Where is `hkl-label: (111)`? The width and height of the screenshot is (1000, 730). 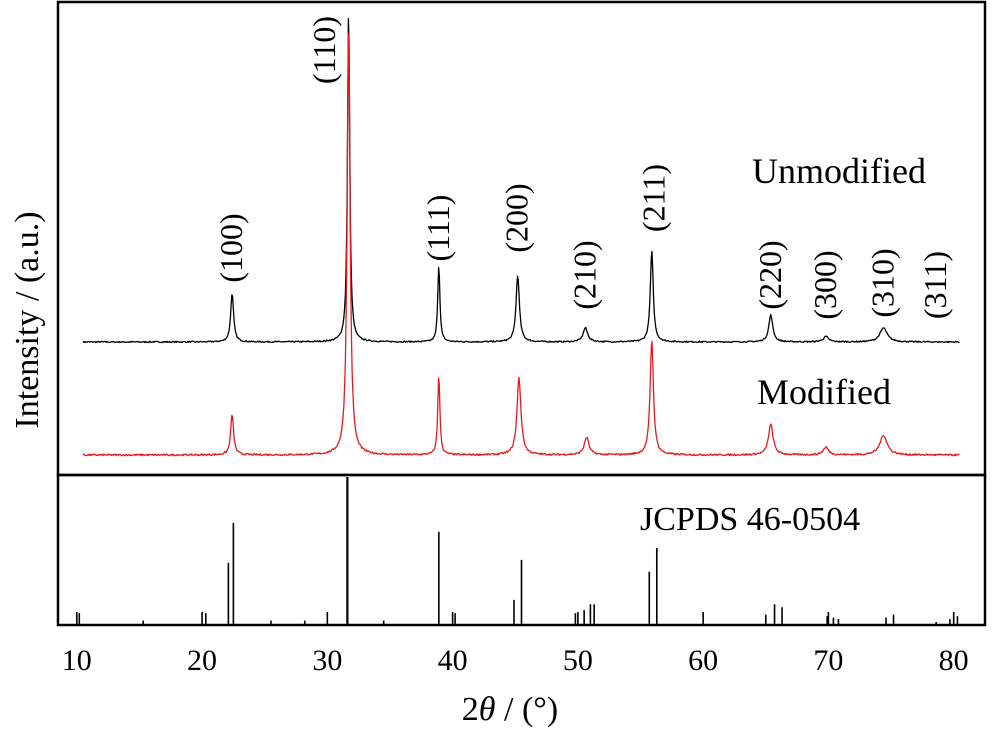
hkl-label: (111) is located at coordinates (438, 228).